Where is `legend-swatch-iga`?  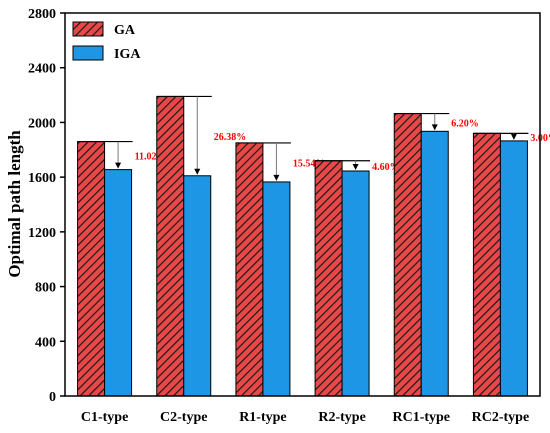
legend-swatch-iga is located at coordinates (88, 53).